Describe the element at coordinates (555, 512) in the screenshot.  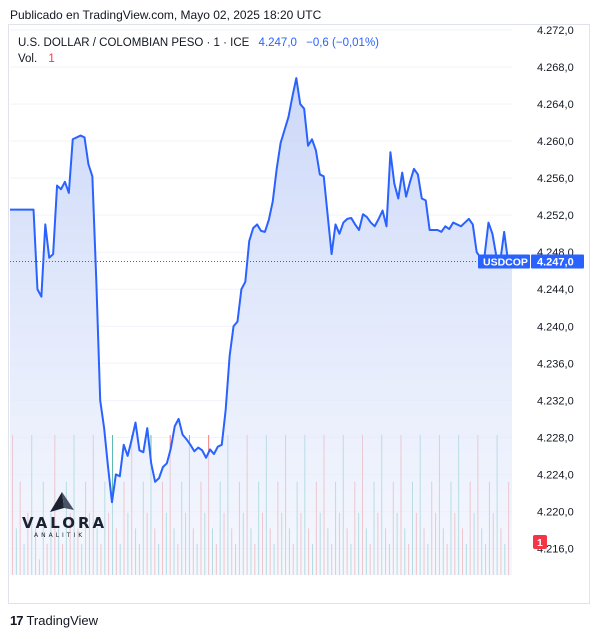
I see `y-tick-label: 4.220,0` at that location.